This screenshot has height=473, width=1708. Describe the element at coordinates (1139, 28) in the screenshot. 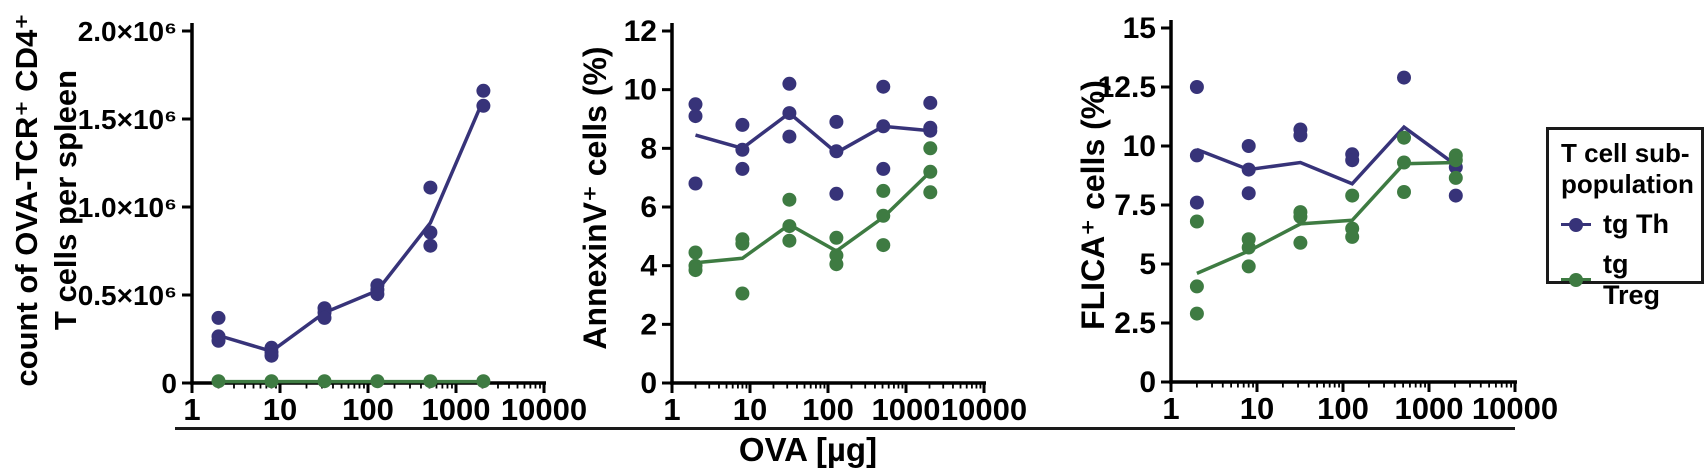

I see `y-tick-label: 15` at that location.